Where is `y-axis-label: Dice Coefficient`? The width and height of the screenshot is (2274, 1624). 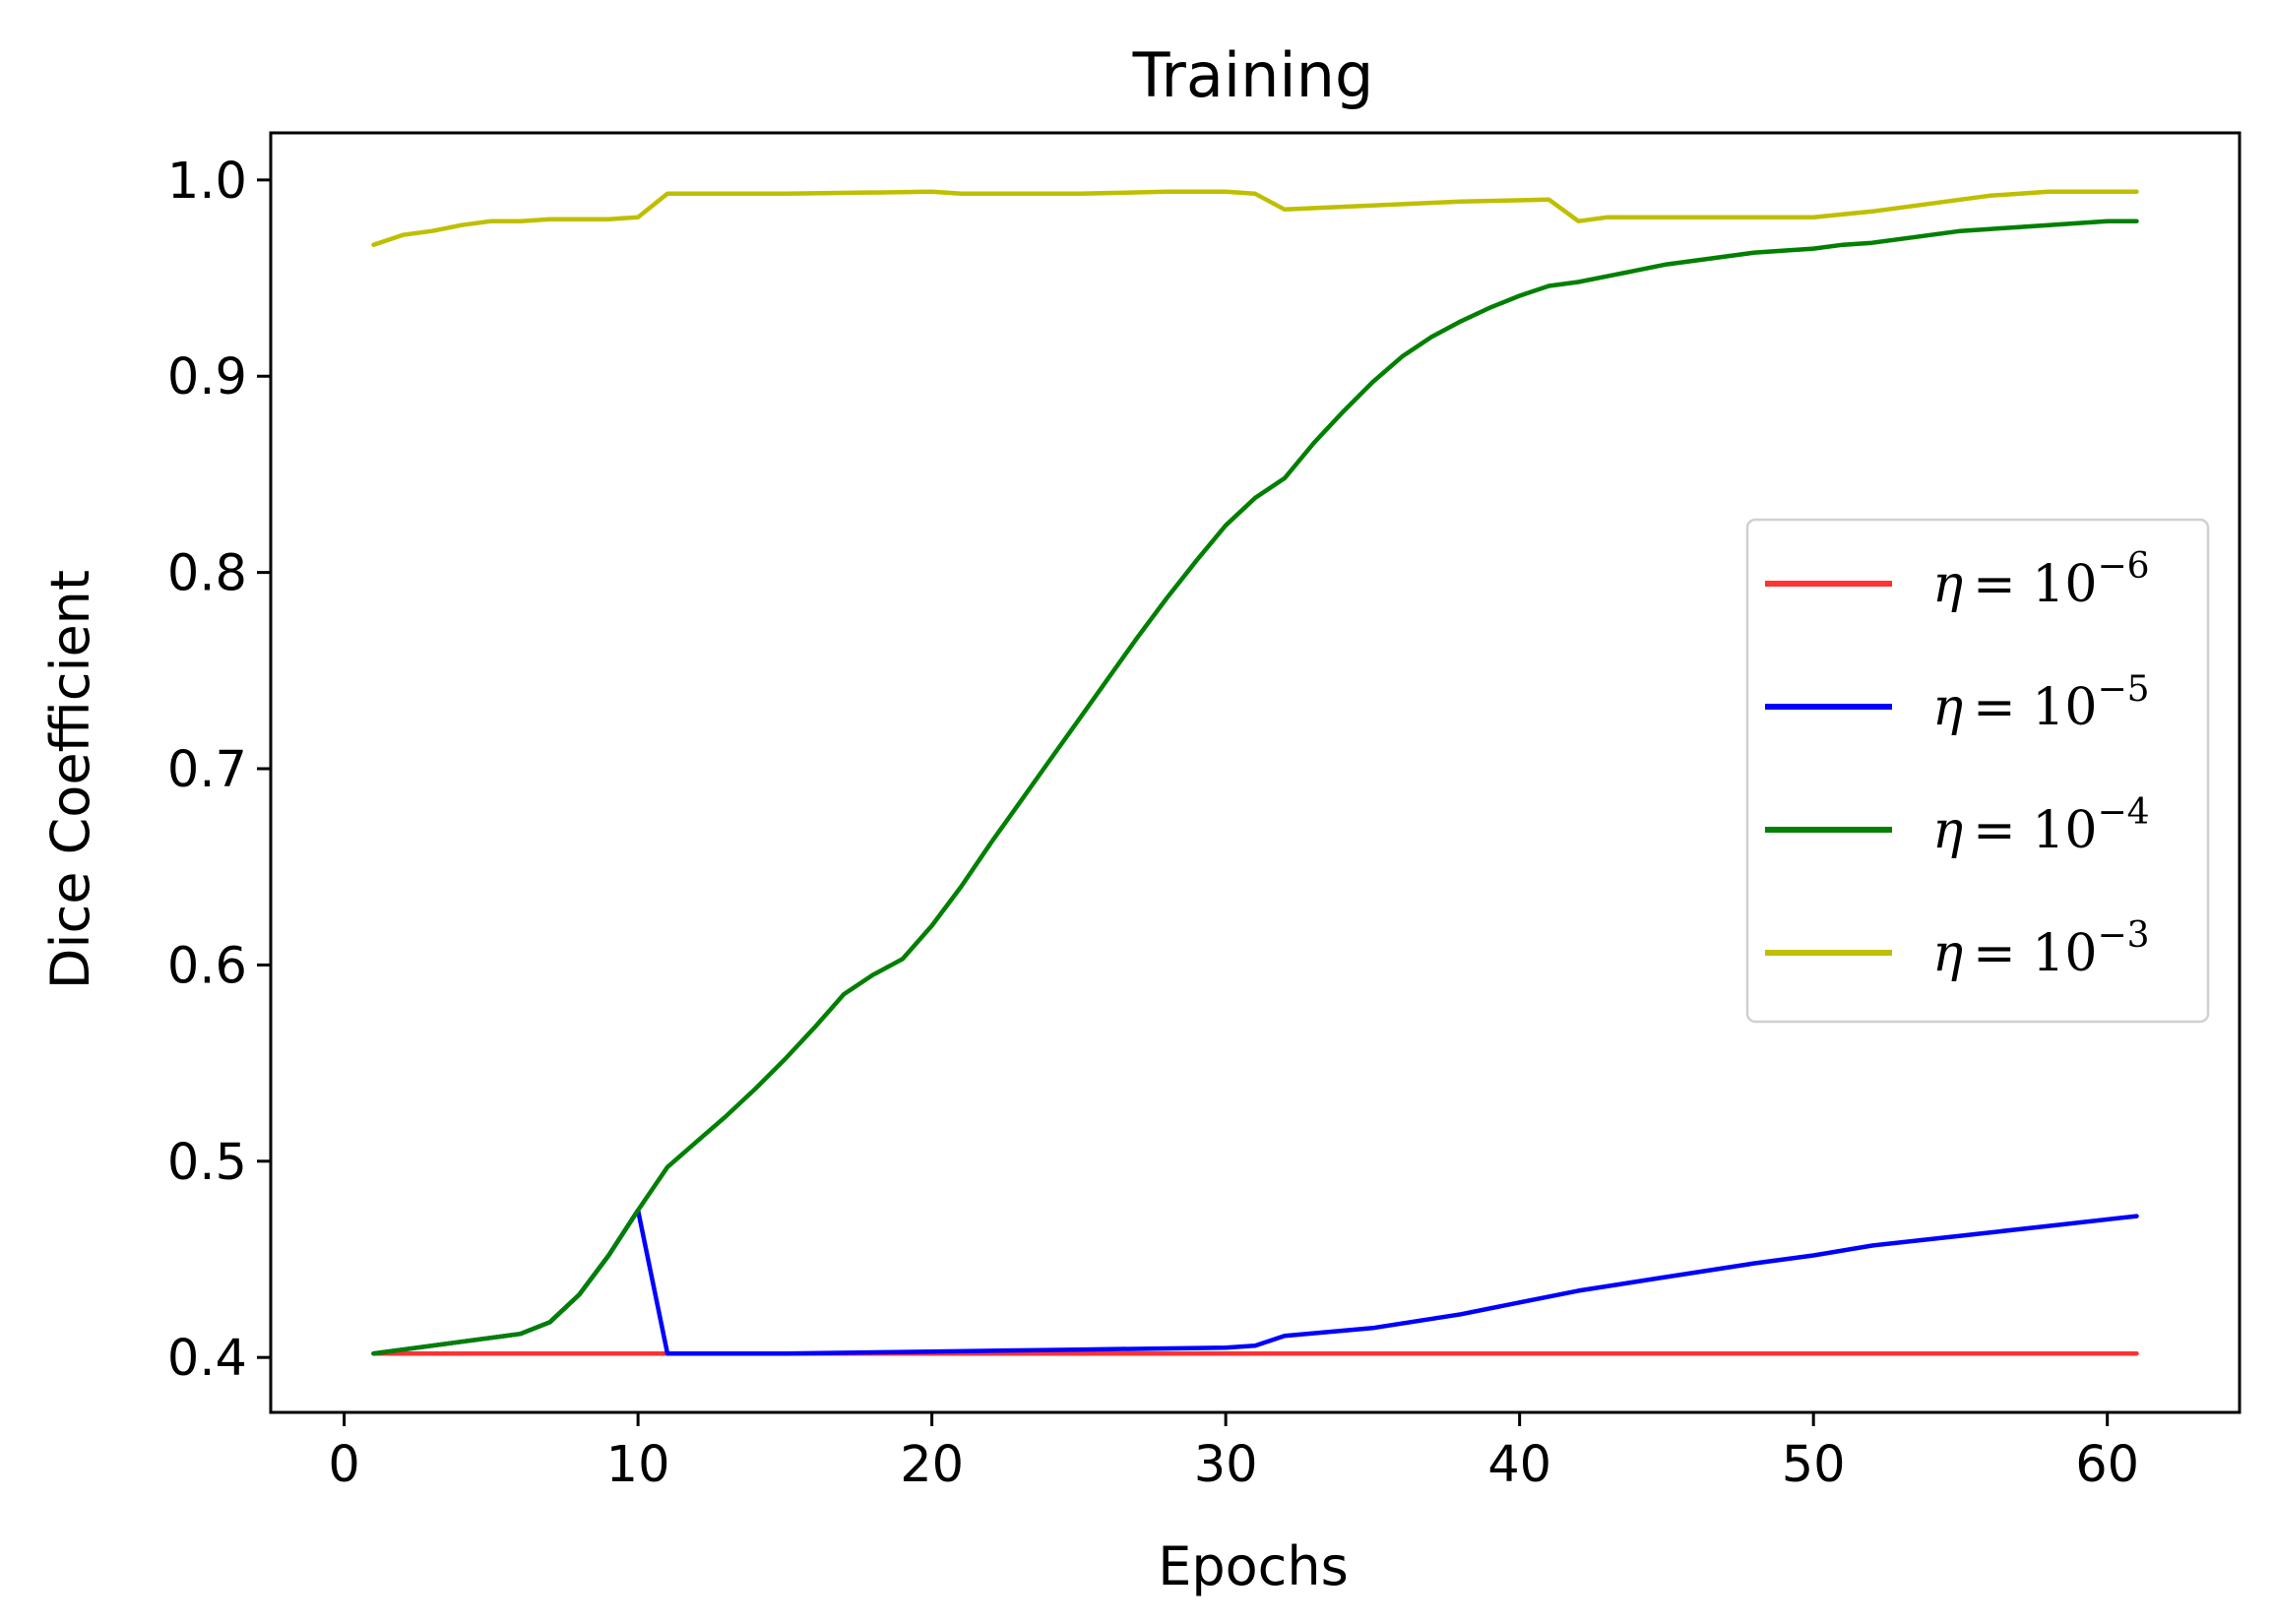 y-axis-label: Dice Coefficient is located at coordinates (70, 779).